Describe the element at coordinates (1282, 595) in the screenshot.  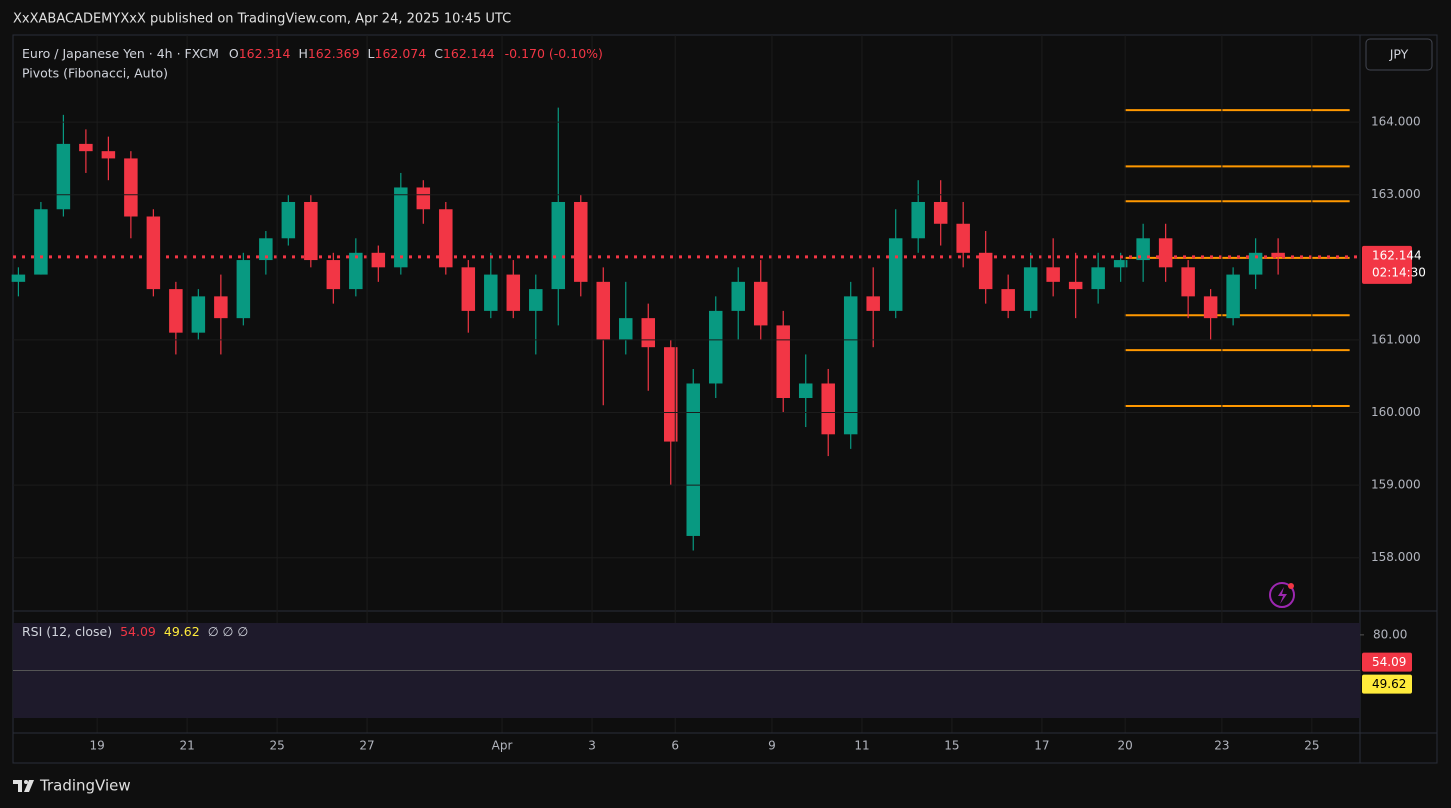
I see `alert-icon` at that location.